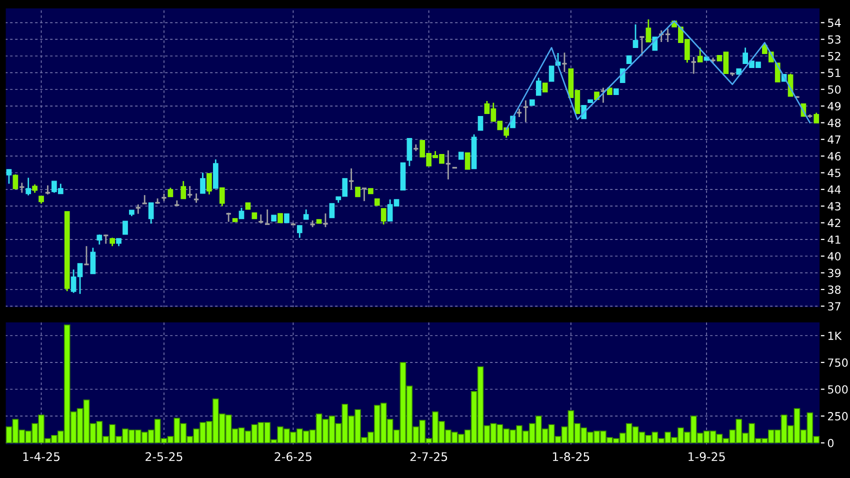  What do you see at coordinates (834, 39) in the screenshot?
I see `y-tick-label: 53` at bounding box center [834, 39].